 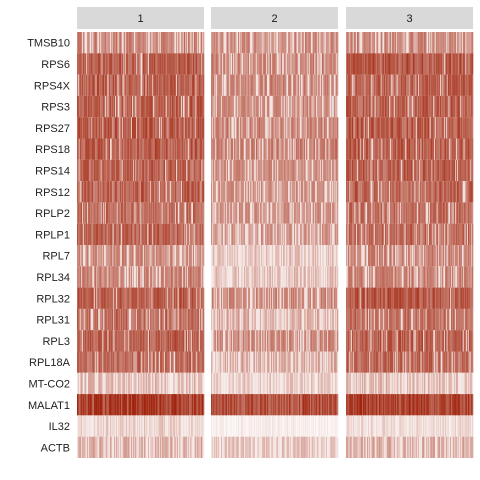 What do you see at coordinates (274, 19) in the screenshot?
I see `facet-label-2: 2` at bounding box center [274, 19].